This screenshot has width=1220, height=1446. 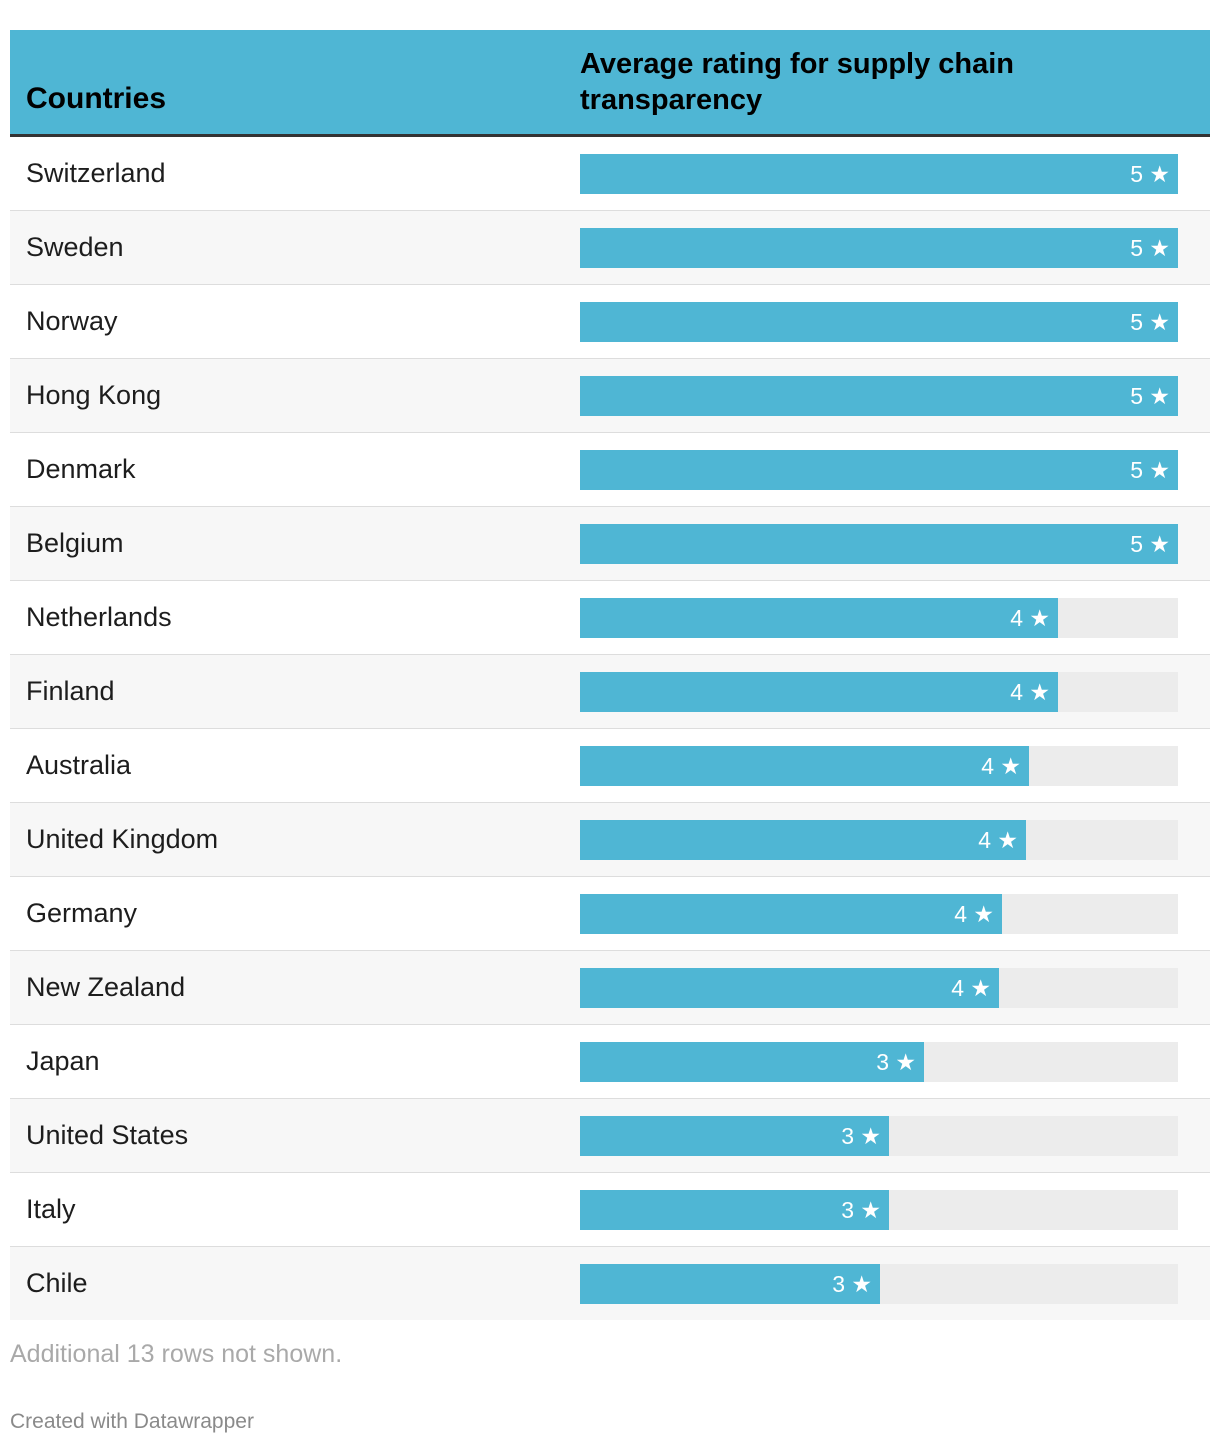 I want to click on table-row: United Kingdom 4 ★, so click(x=610, y=840).